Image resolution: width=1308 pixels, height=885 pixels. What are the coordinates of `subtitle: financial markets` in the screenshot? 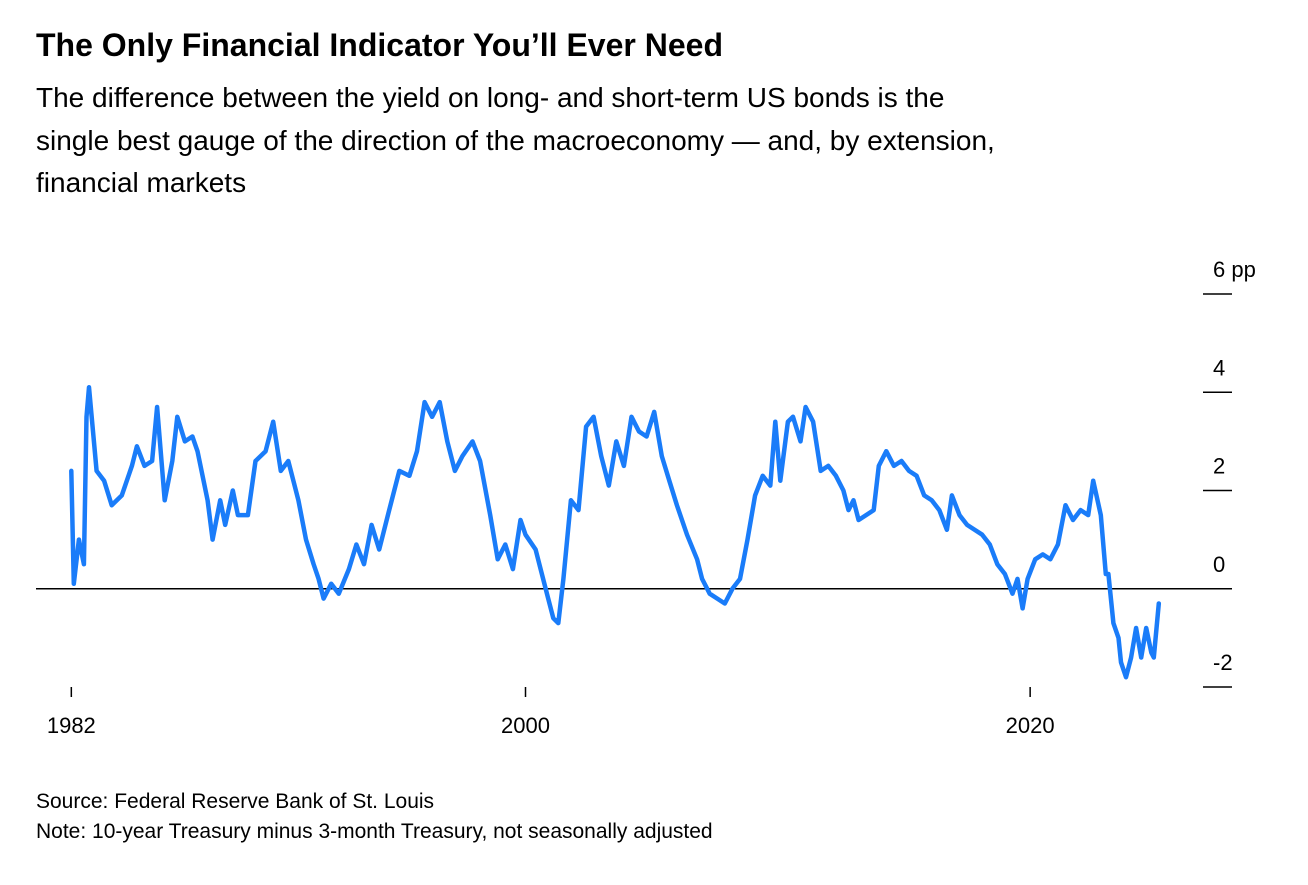 It's located at (141, 182).